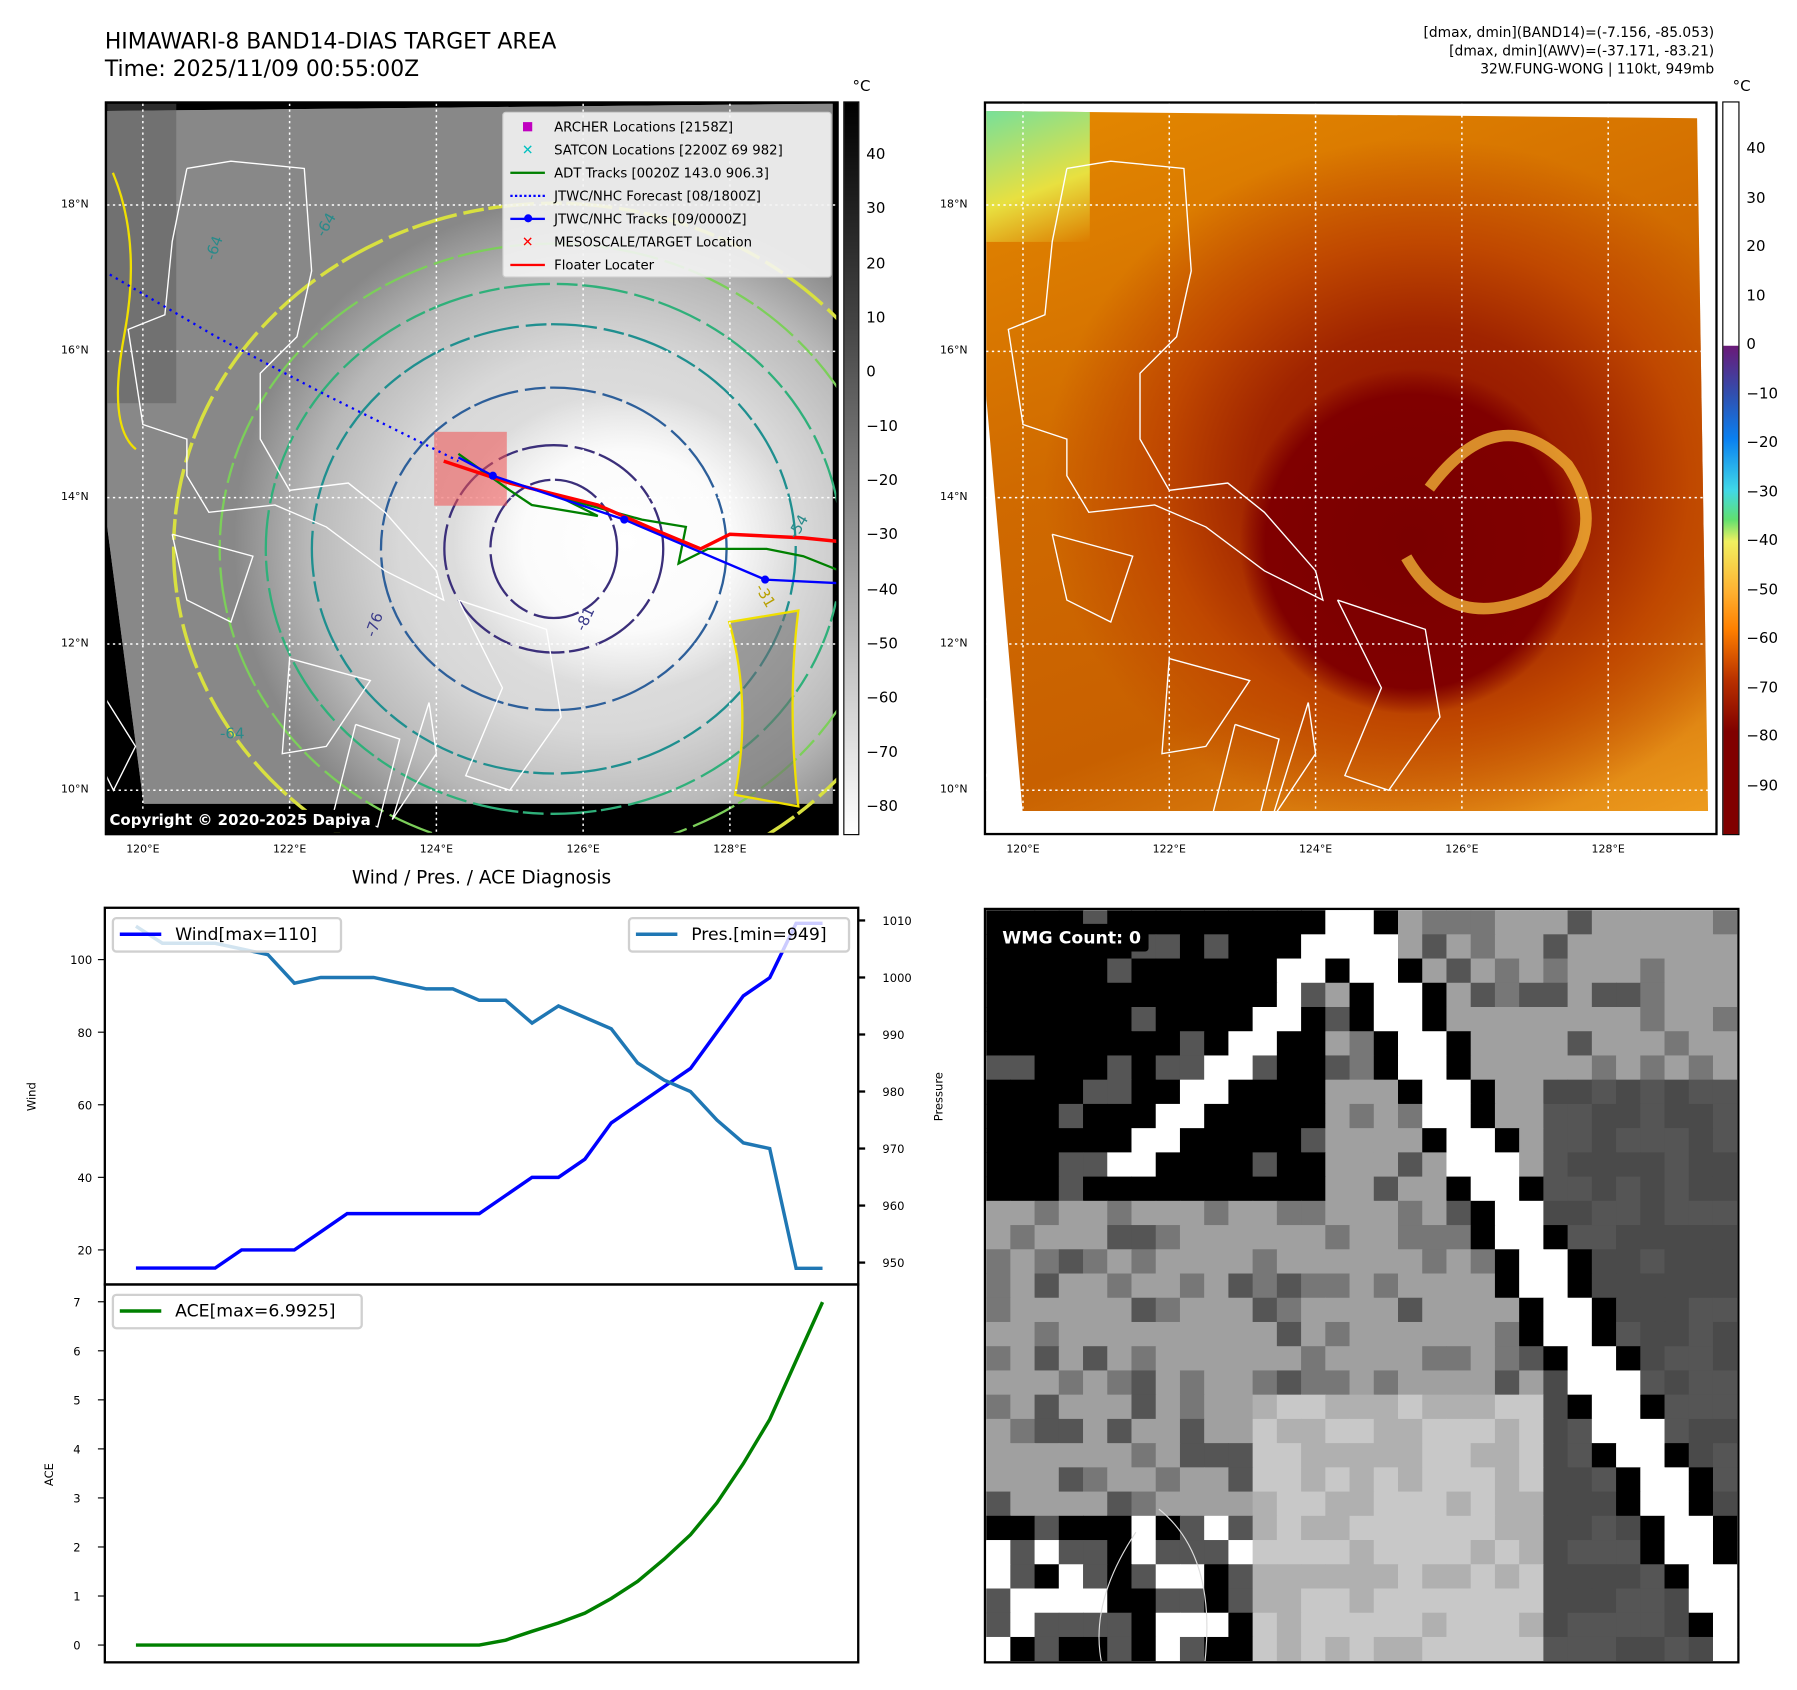 Image resolution: width=1797 pixels, height=1690 pixels. Describe the element at coordinates (75, 204) in the screenshot. I see `lat-tick-label: 18°N` at that location.